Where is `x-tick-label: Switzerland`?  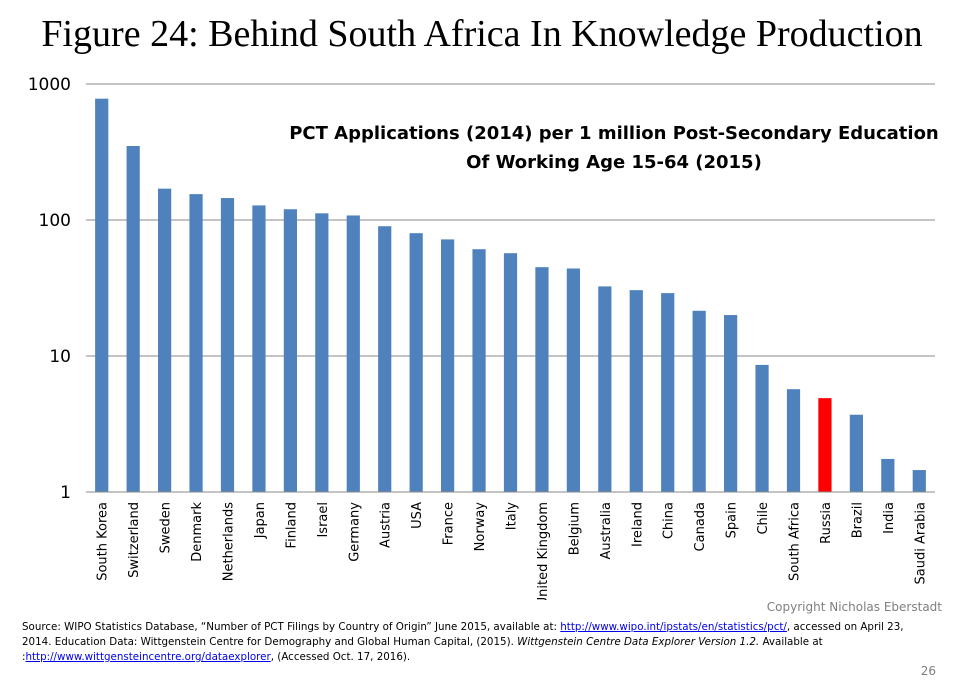
x-tick-label: Switzerland is located at coordinates (134, 540).